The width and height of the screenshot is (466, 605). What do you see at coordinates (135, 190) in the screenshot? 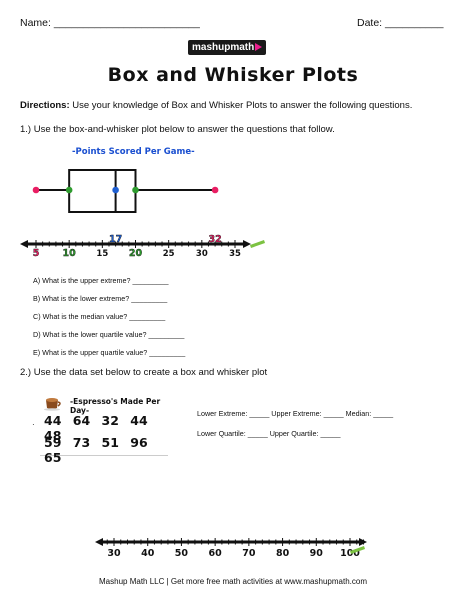
I see `q3-point` at bounding box center [135, 190].